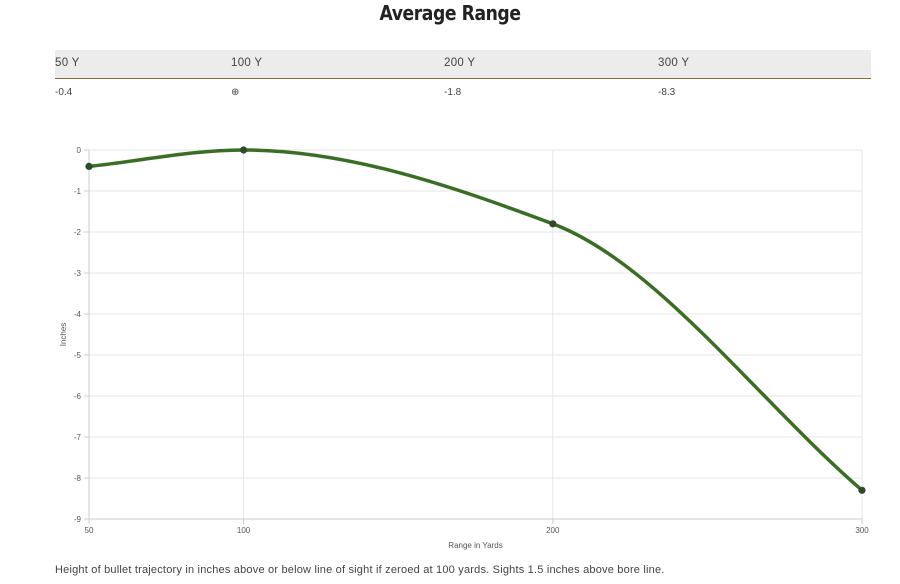 The image size is (900, 584). What do you see at coordinates (674, 63) in the screenshot?
I see `range-header-300: 300 Y` at bounding box center [674, 63].